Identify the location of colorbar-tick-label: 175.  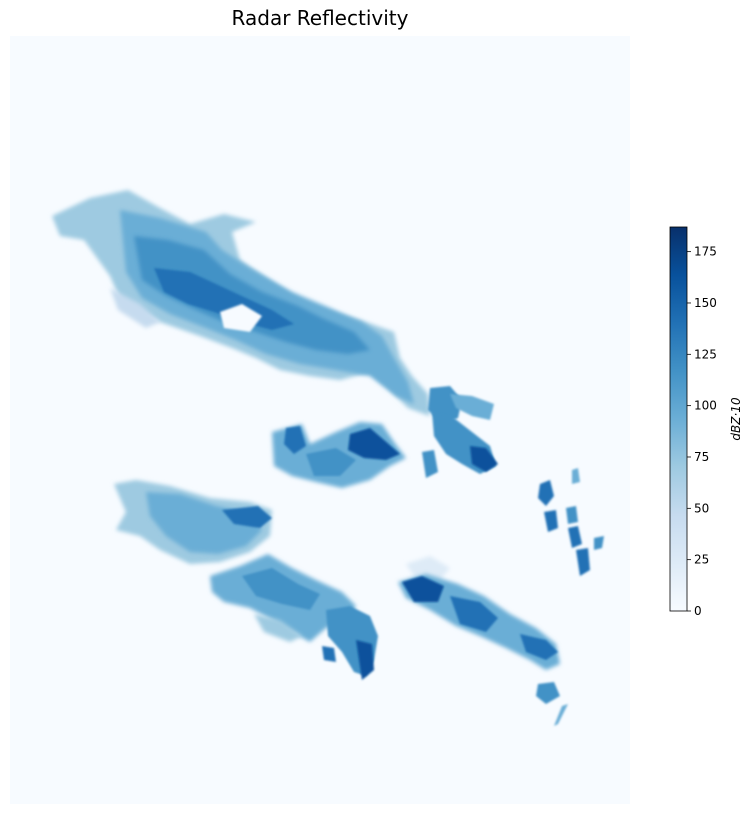
(705, 252).